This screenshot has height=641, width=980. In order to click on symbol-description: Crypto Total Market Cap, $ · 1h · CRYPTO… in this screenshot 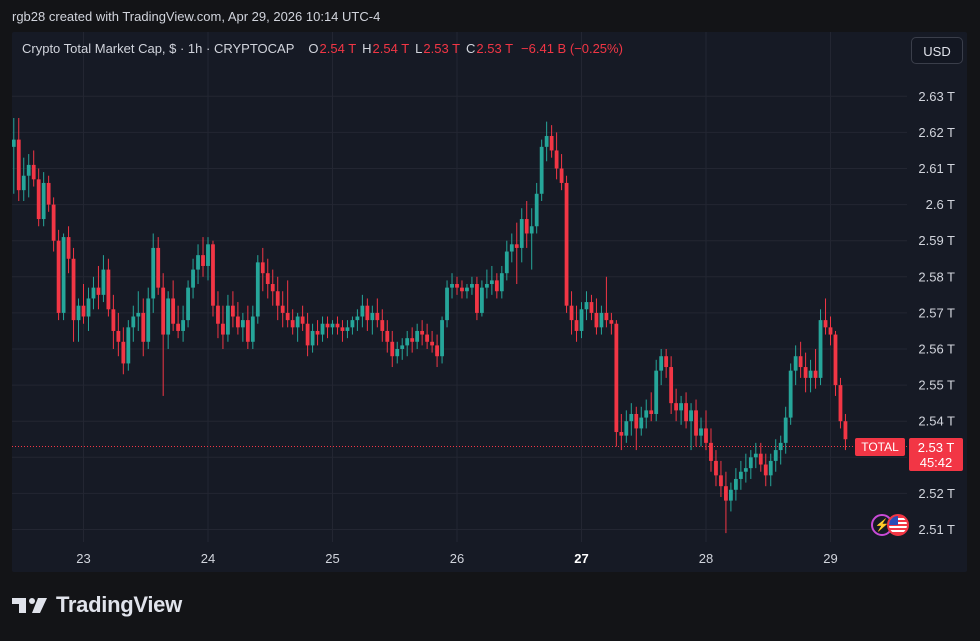, I will do `click(158, 48)`.